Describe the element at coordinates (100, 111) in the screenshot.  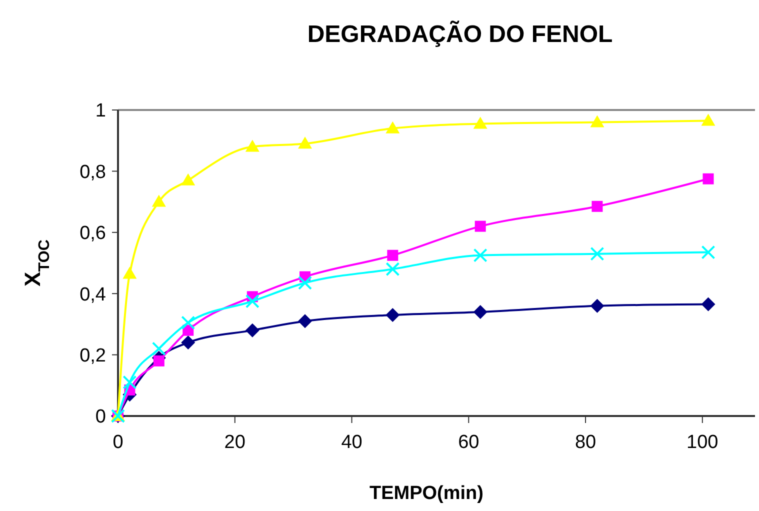
I see `y-tick-label: 1` at that location.